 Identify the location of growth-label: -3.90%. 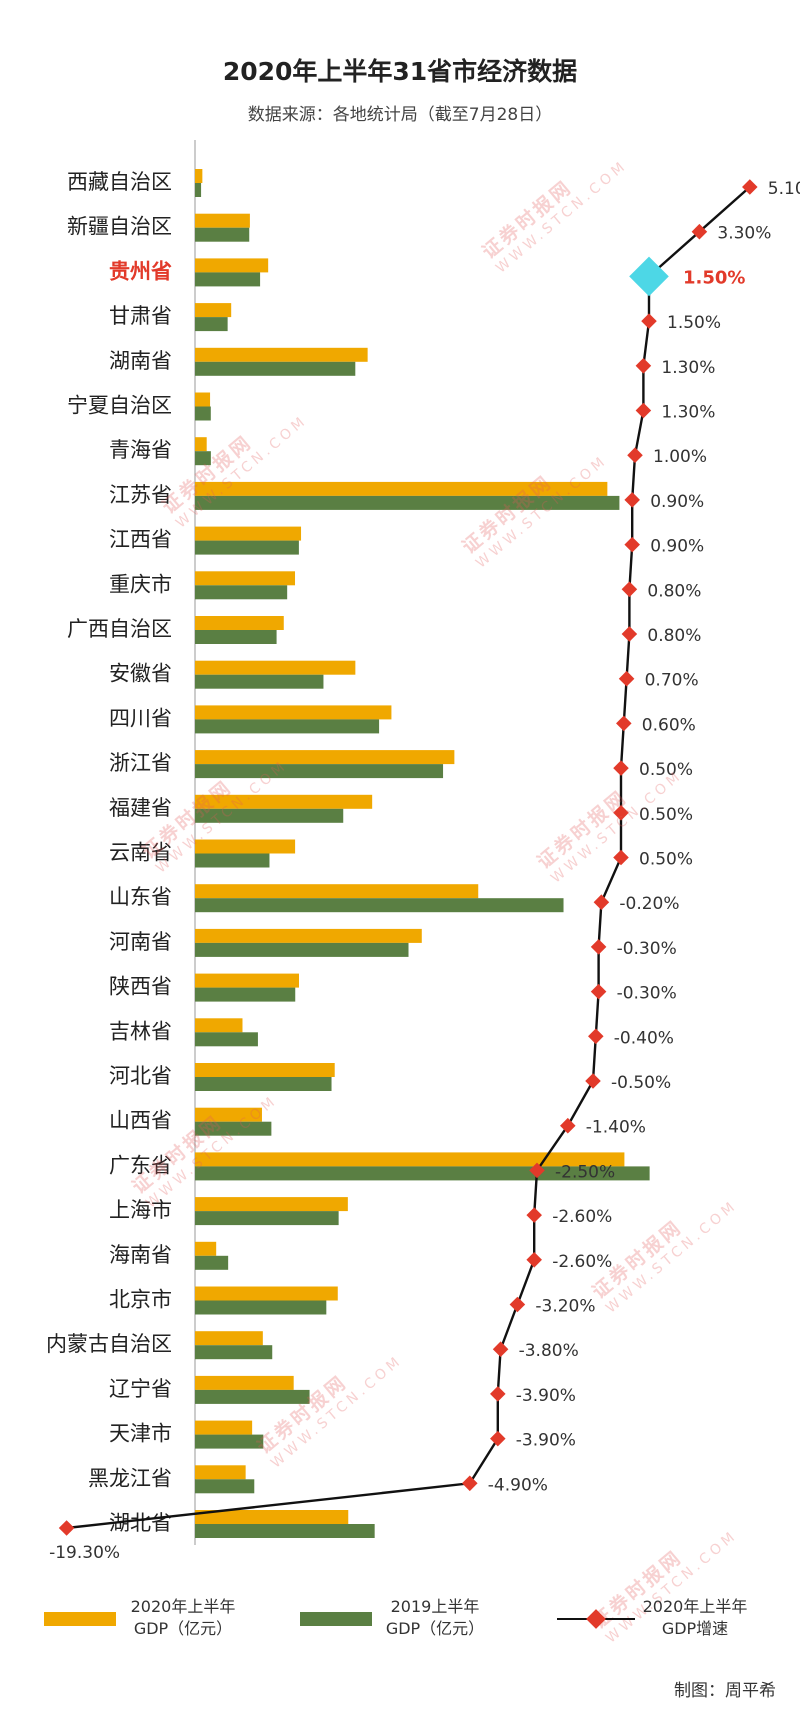
(546, 1441).